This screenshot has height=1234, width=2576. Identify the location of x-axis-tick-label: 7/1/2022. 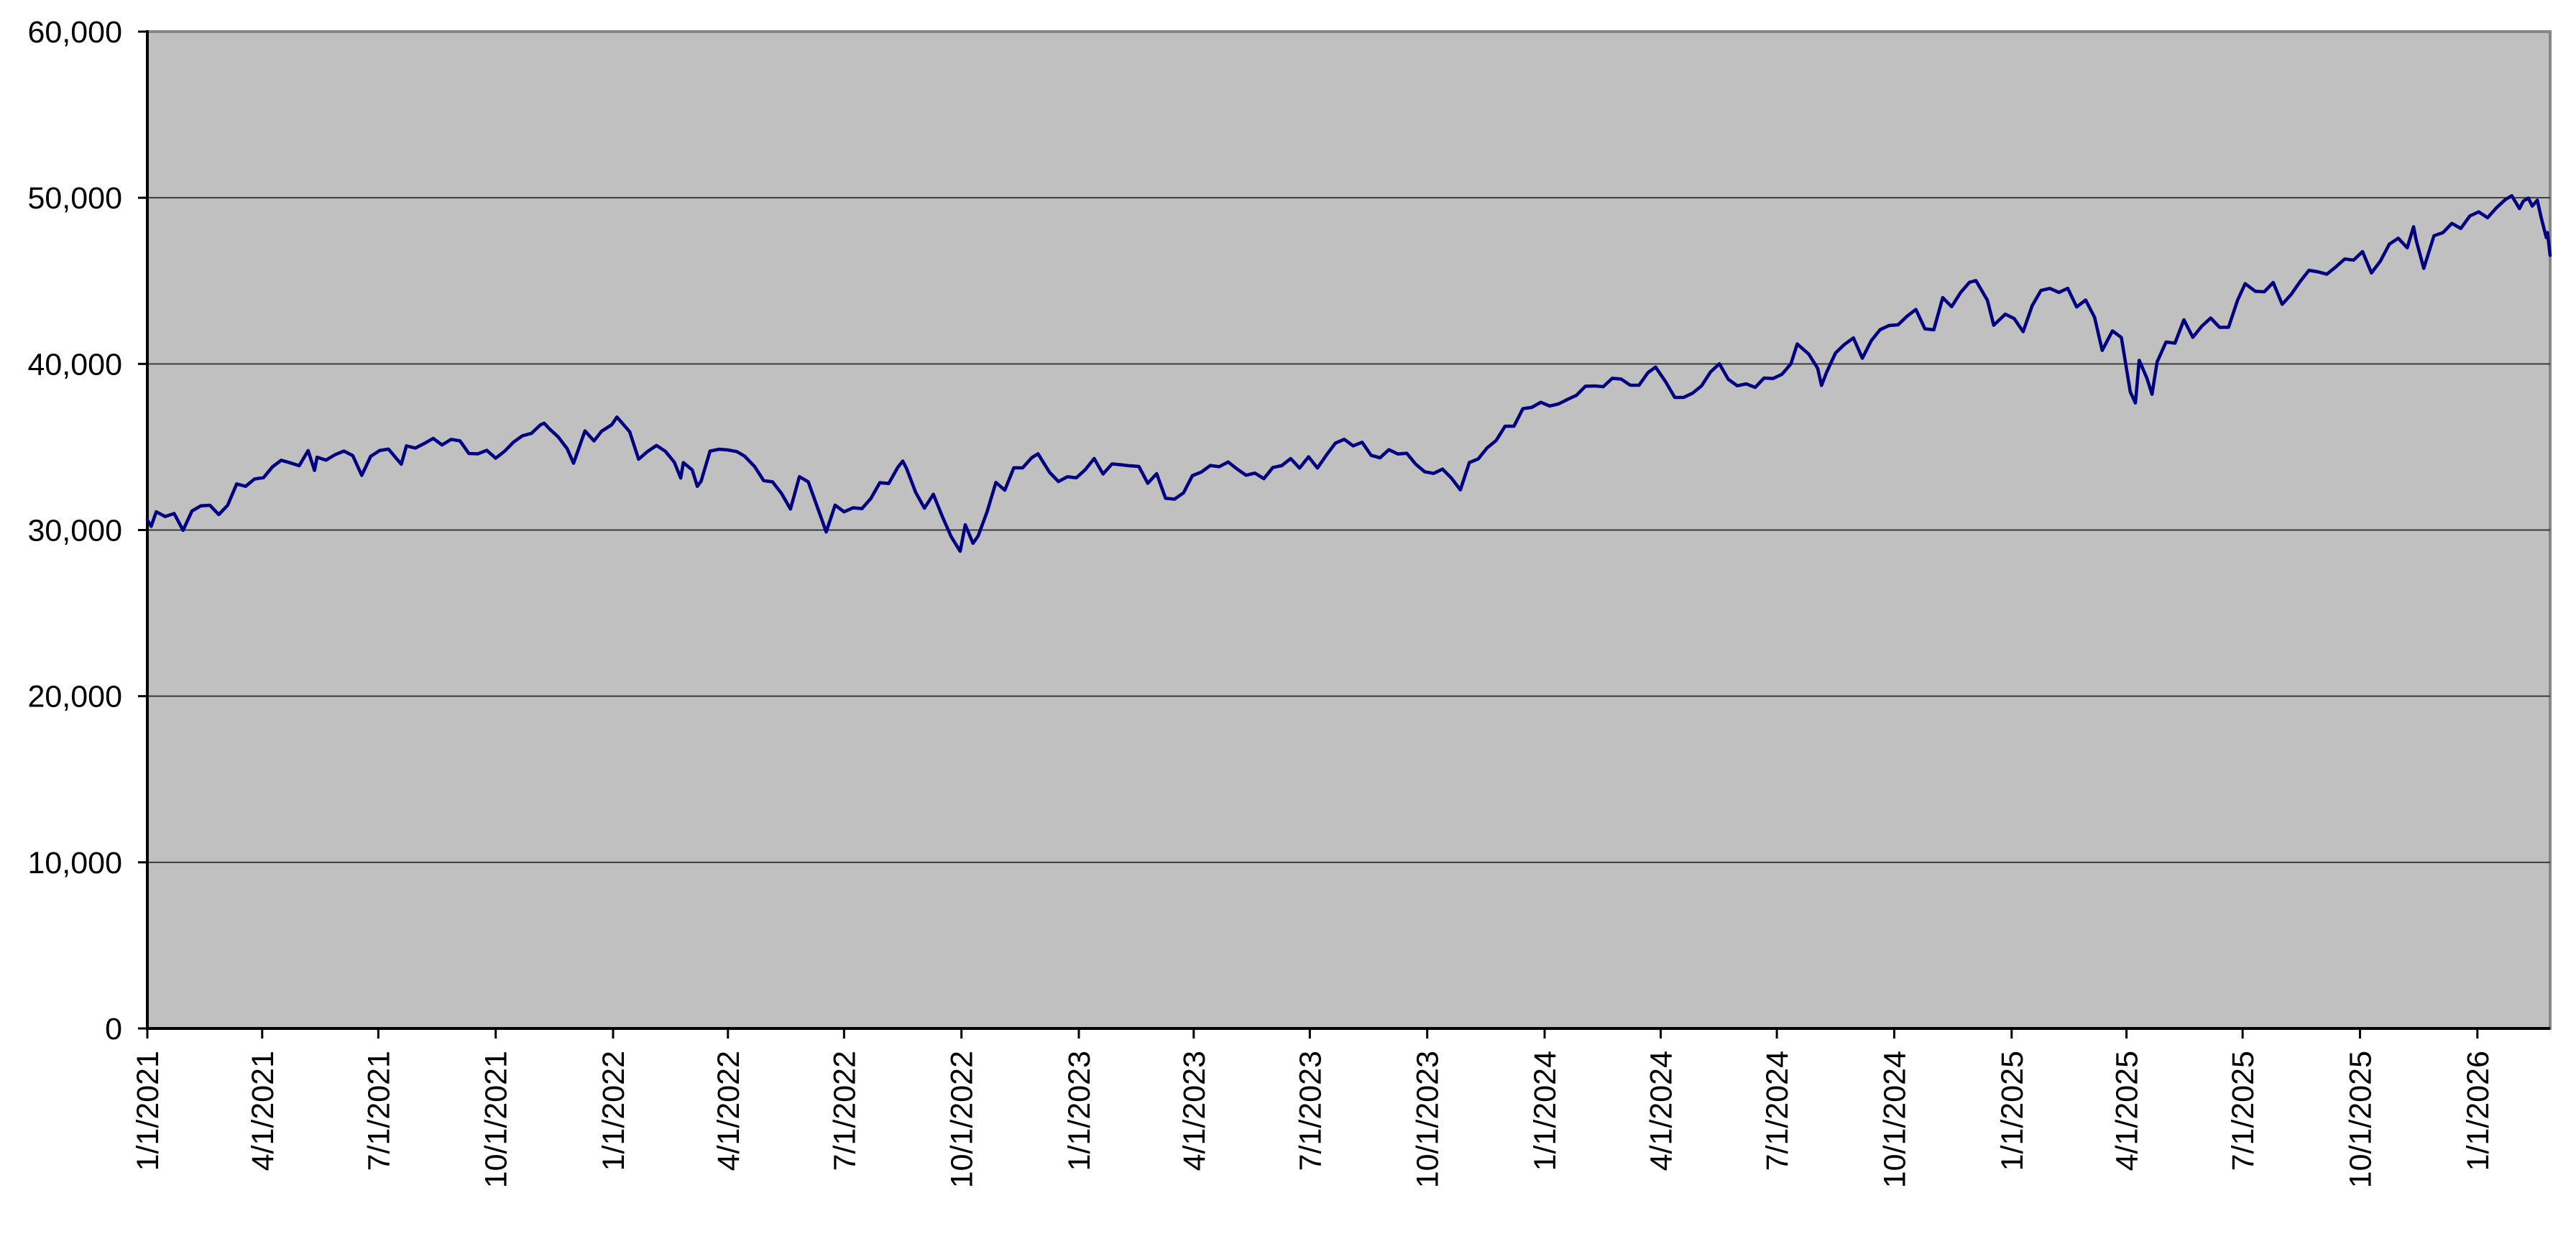
(844, 1111).